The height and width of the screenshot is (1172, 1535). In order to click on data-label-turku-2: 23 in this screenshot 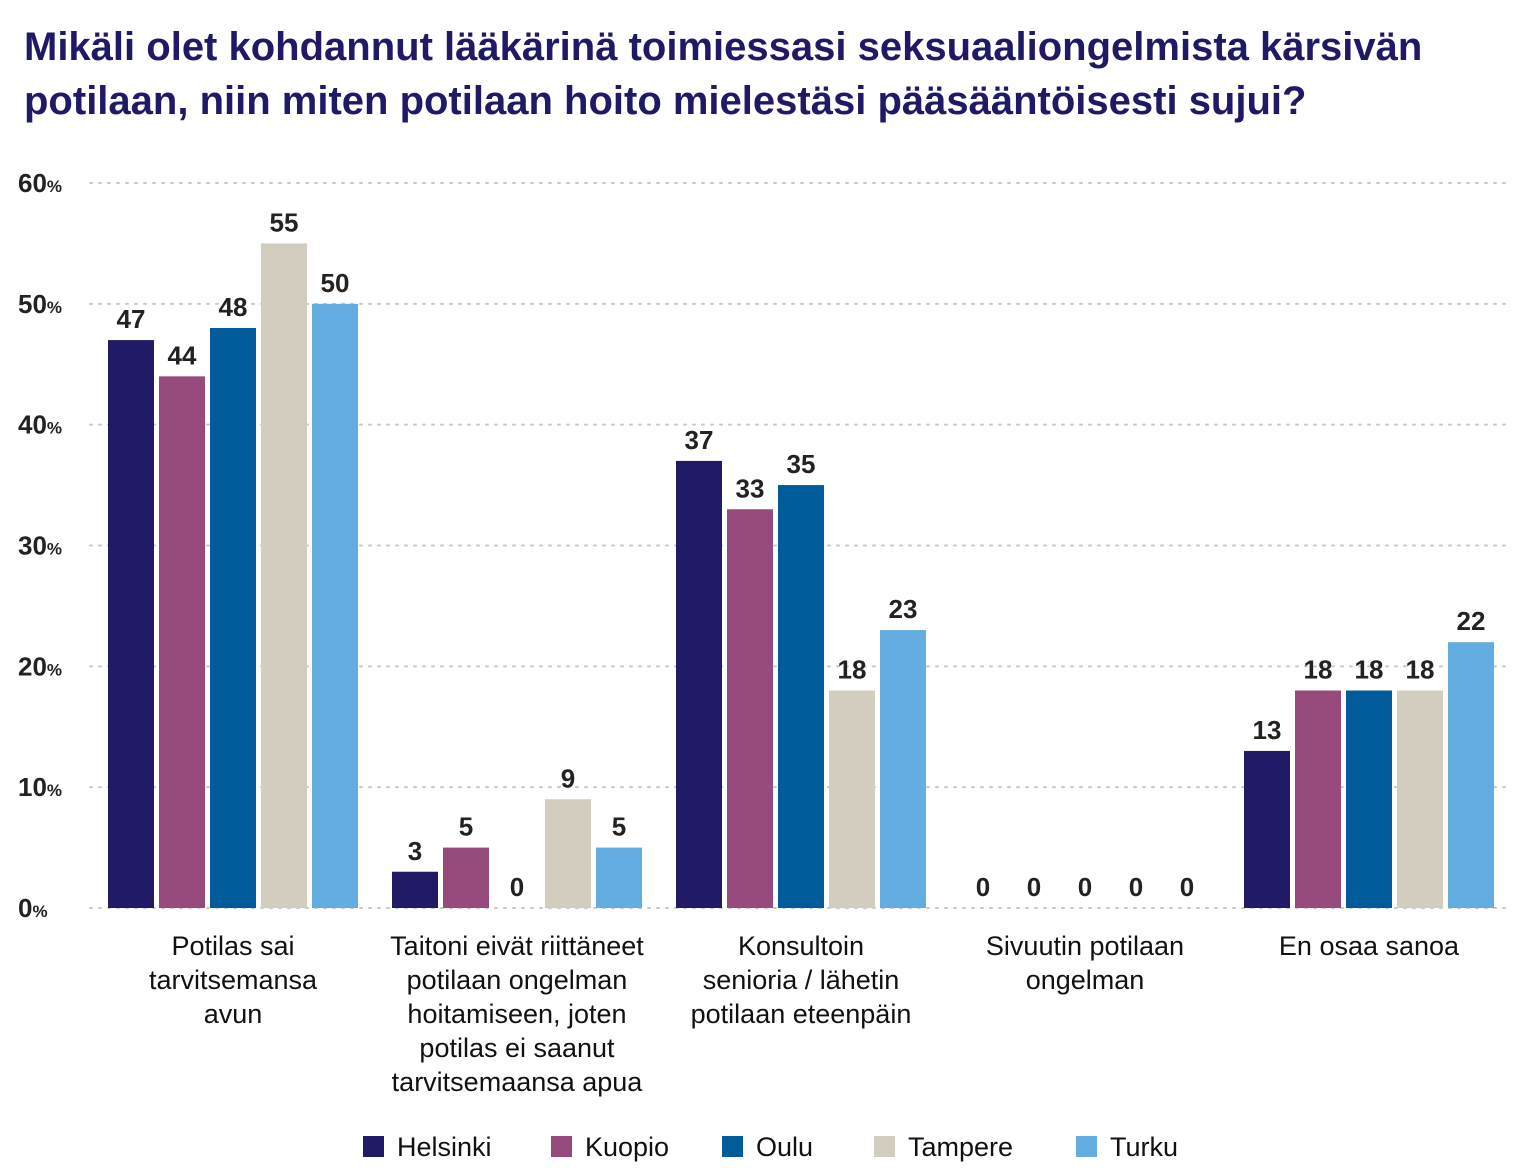, I will do `click(903, 609)`.